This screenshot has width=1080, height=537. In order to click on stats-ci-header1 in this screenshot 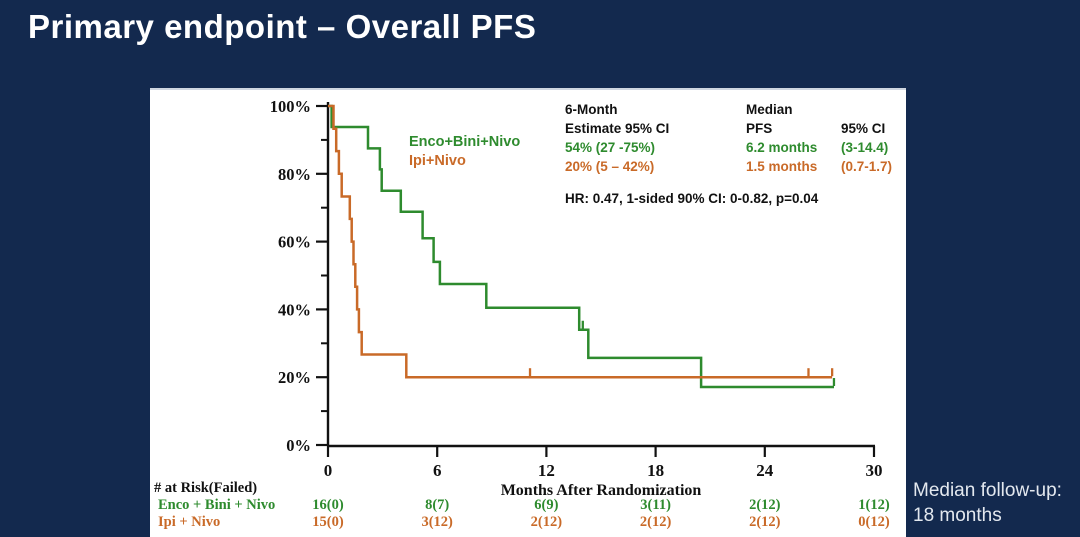, I will do `click(866, 109)`.